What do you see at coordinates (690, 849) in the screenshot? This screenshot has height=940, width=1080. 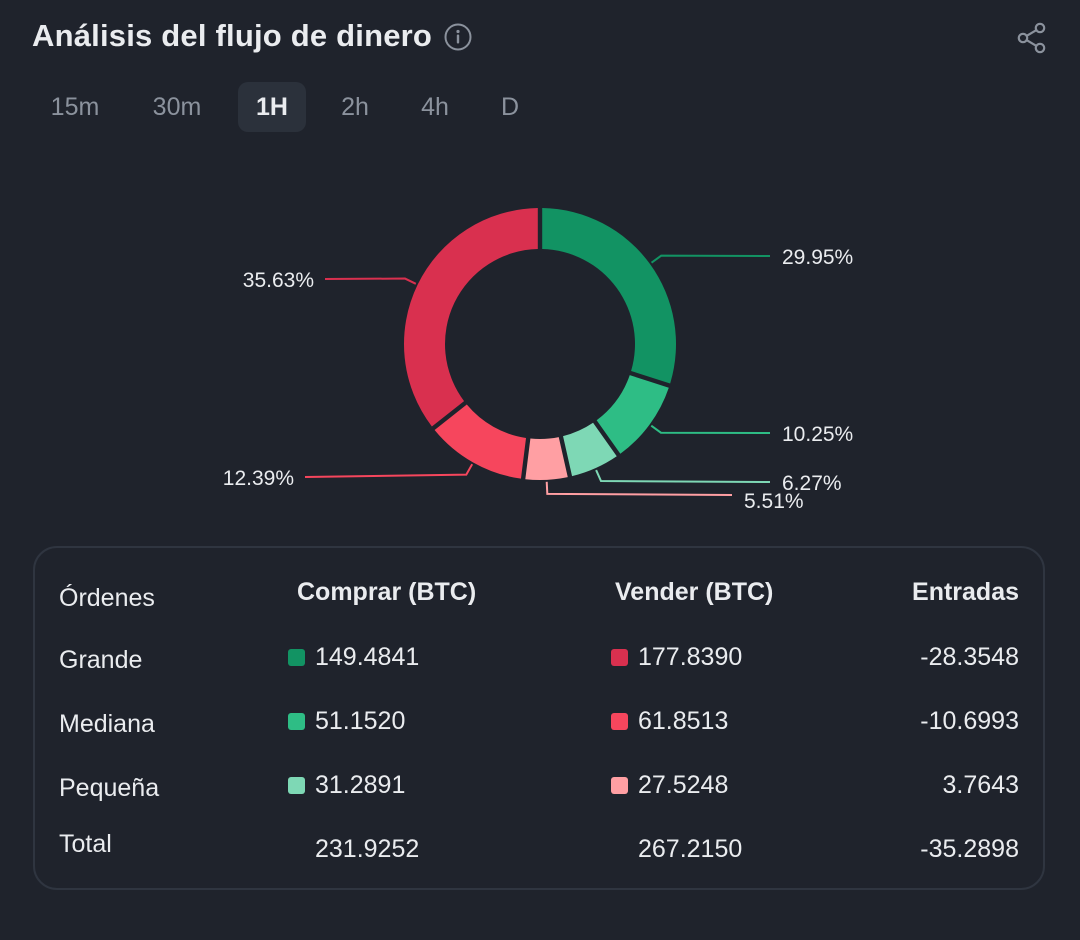 I see `sell-total-value: 267.2150` at bounding box center [690, 849].